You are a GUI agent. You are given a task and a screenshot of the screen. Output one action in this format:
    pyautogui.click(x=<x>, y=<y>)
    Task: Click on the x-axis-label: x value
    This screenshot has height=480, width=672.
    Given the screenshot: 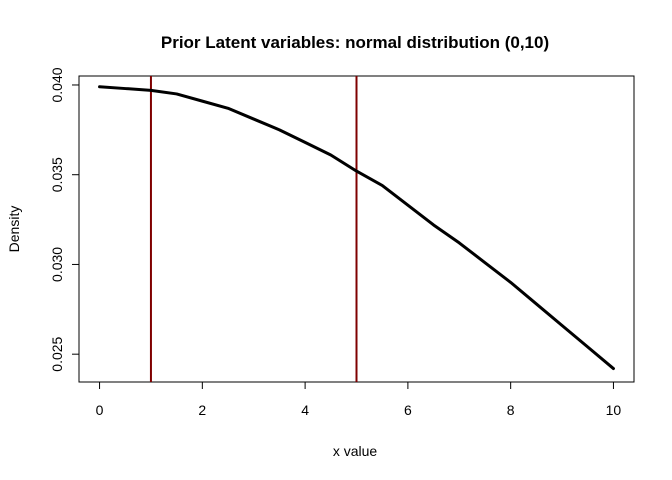 What is the action you would take?
    pyautogui.click(x=355, y=451)
    